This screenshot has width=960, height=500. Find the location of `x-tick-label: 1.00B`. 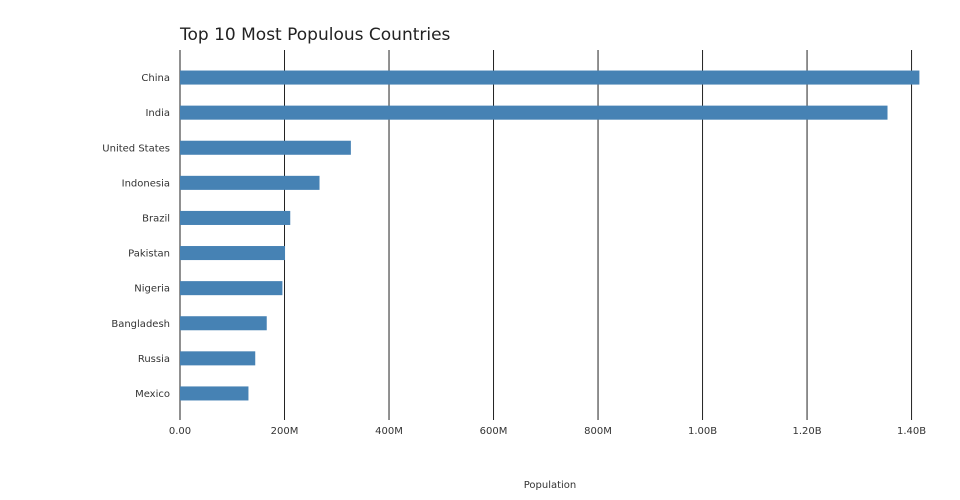

x-tick-label: 1.00B is located at coordinates (702, 431).